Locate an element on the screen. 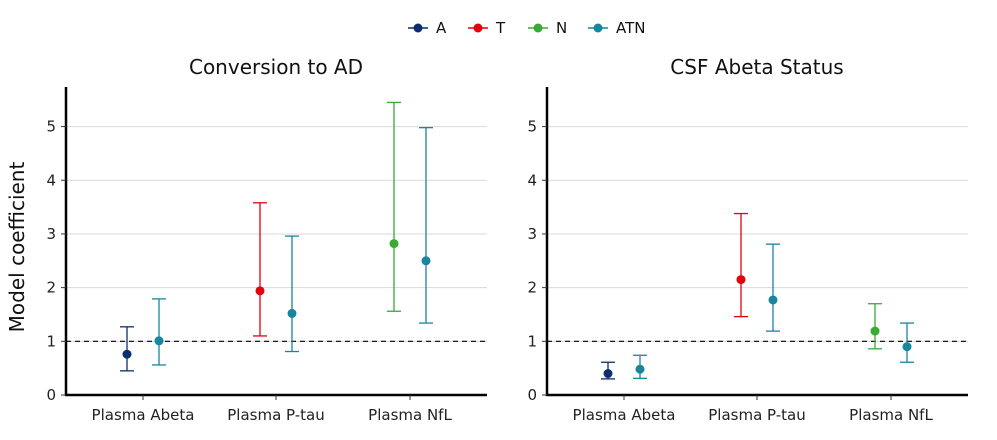  legend-label-t: T is located at coordinates (500, 28).